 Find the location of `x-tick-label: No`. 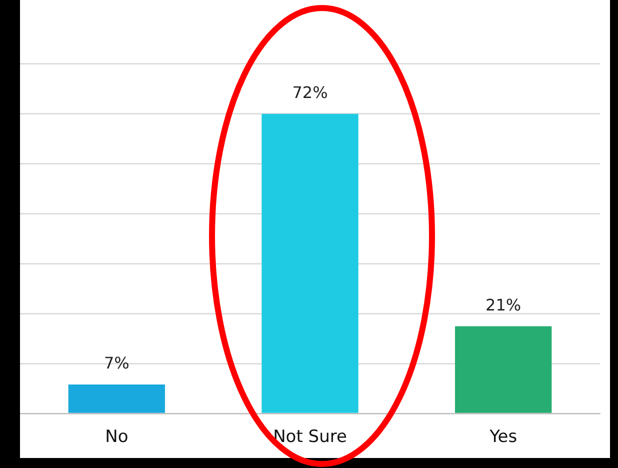

x-tick-label: No is located at coordinates (116, 437).